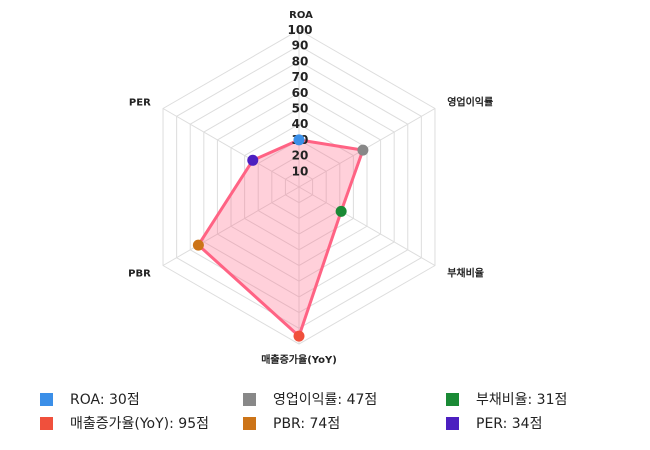  I want to click on axis-label: 매출증가율(YoY), so click(299, 359).